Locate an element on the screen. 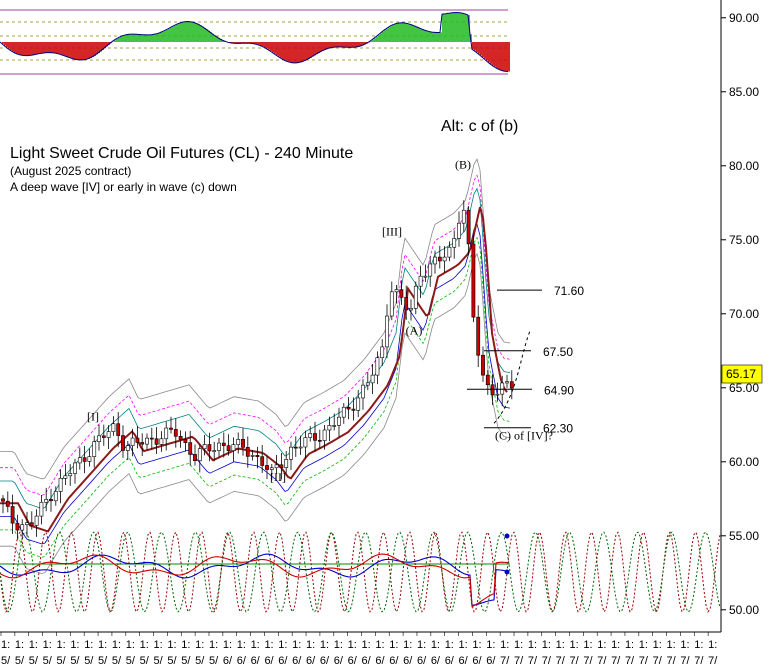 The height and width of the screenshot is (667, 771). cycle-dot is located at coordinates (507, 572).